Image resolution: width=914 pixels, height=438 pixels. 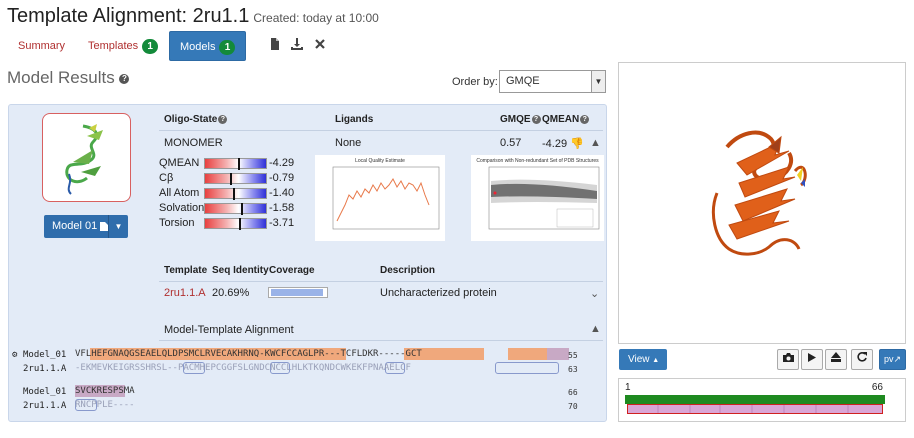 I want to click on created-timestamp: Created: today at 10:00, so click(x=316, y=18).